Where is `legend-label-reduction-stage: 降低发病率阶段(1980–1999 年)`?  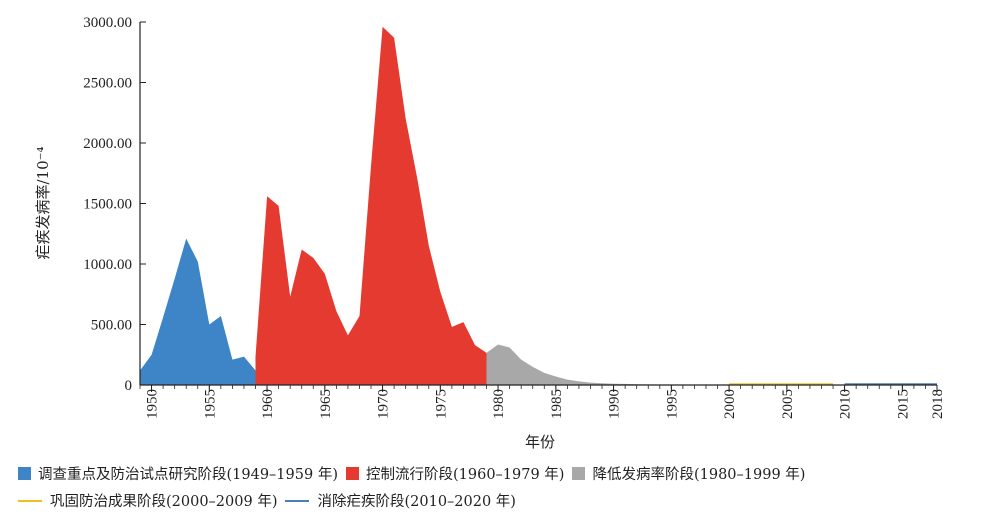 legend-label-reduction-stage: 降低发病率阶段(1980–1999 年) is located at coordinates (699, 475).